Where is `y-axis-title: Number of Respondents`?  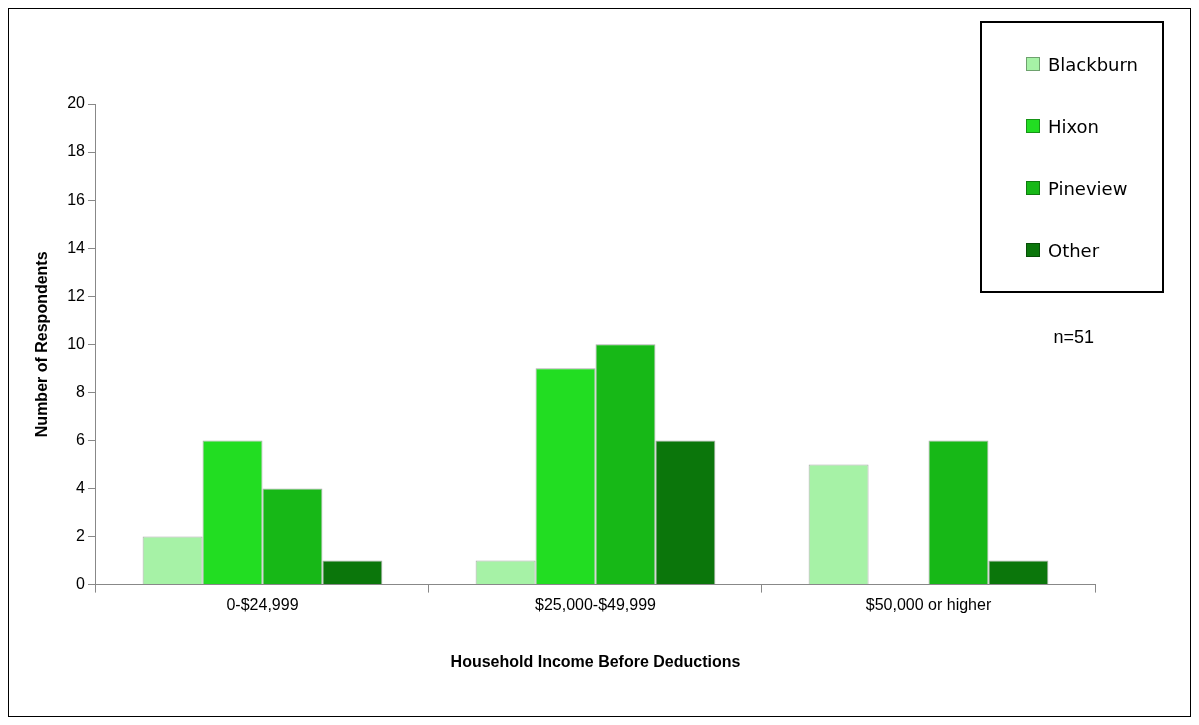 y-axis-title: Number of Respondents is located at coordinates (42, 344).